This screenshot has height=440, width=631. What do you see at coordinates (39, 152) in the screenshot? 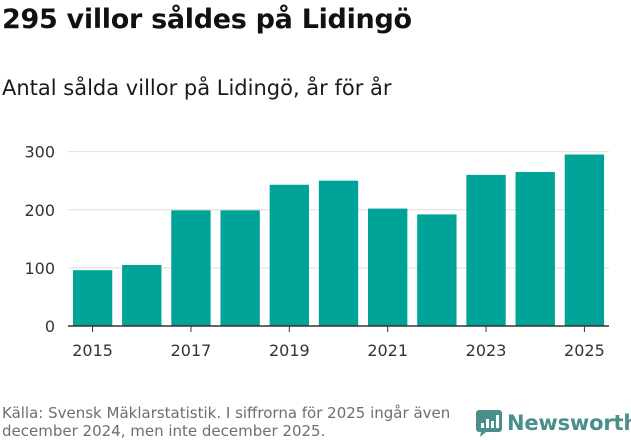
I see `y-tick-label: 300` at bounding box center [39, 152].